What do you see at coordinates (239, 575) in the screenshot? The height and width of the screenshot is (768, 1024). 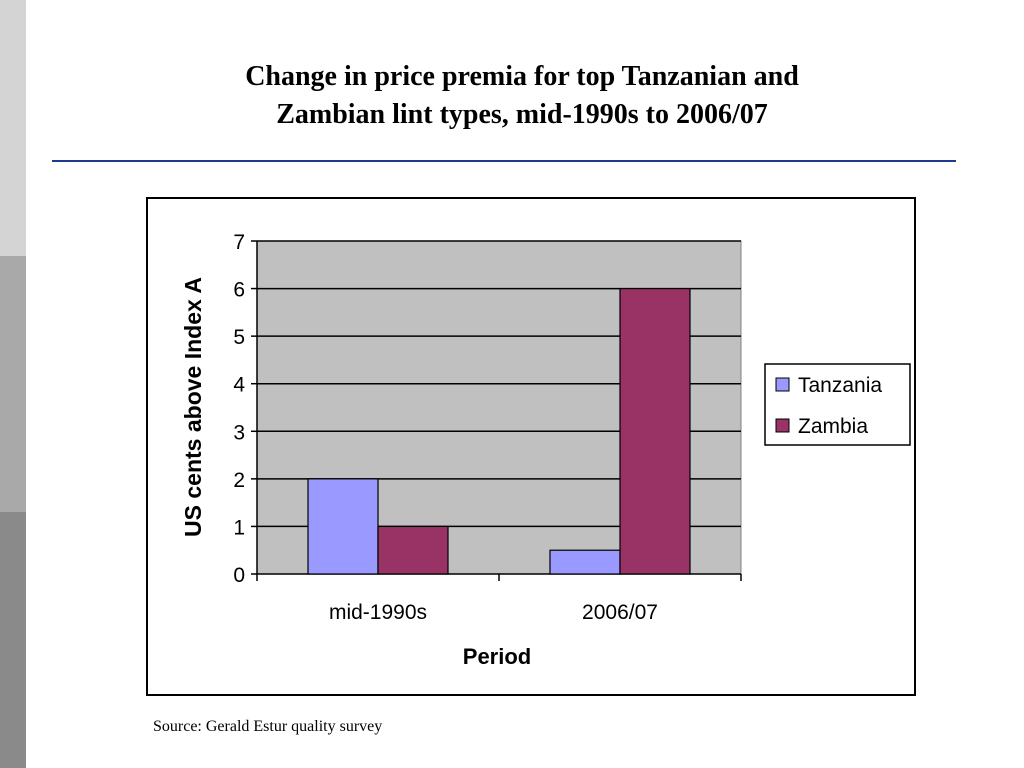 I see `y-tick-label: 0` at bounding box center [239, 575].